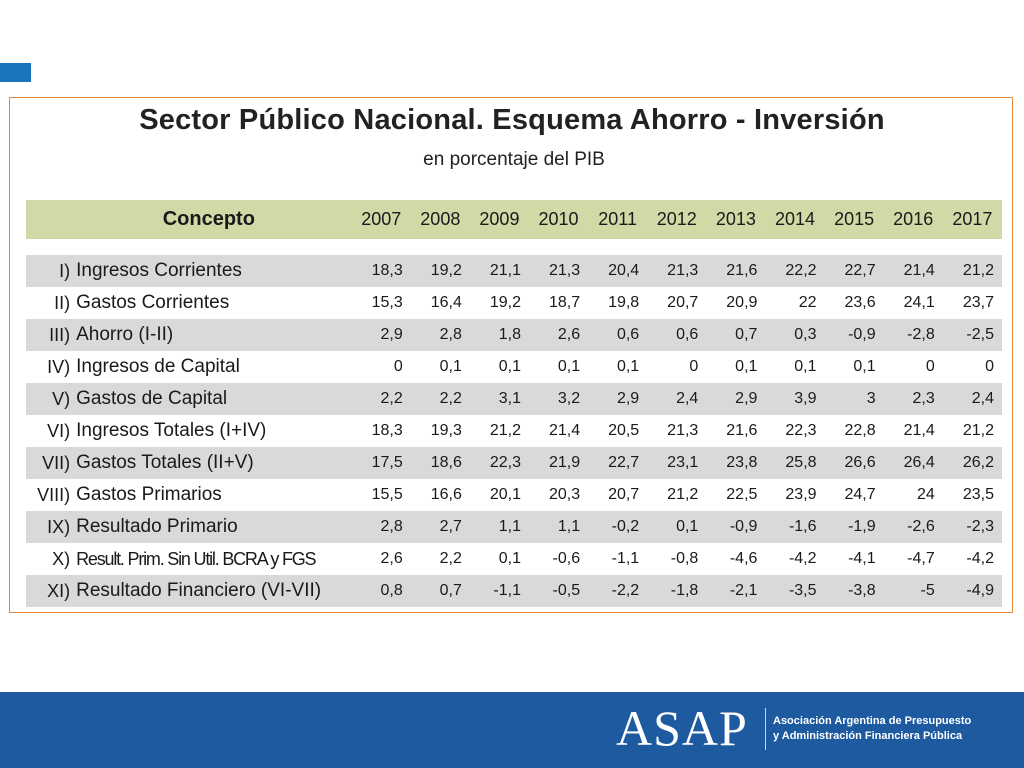 Image resolution: width=1024 pixels, height=768 pixels. Describe the element at coordinates (801, 270) in the screenshot. I see `table-cell: 22,2` at that location.